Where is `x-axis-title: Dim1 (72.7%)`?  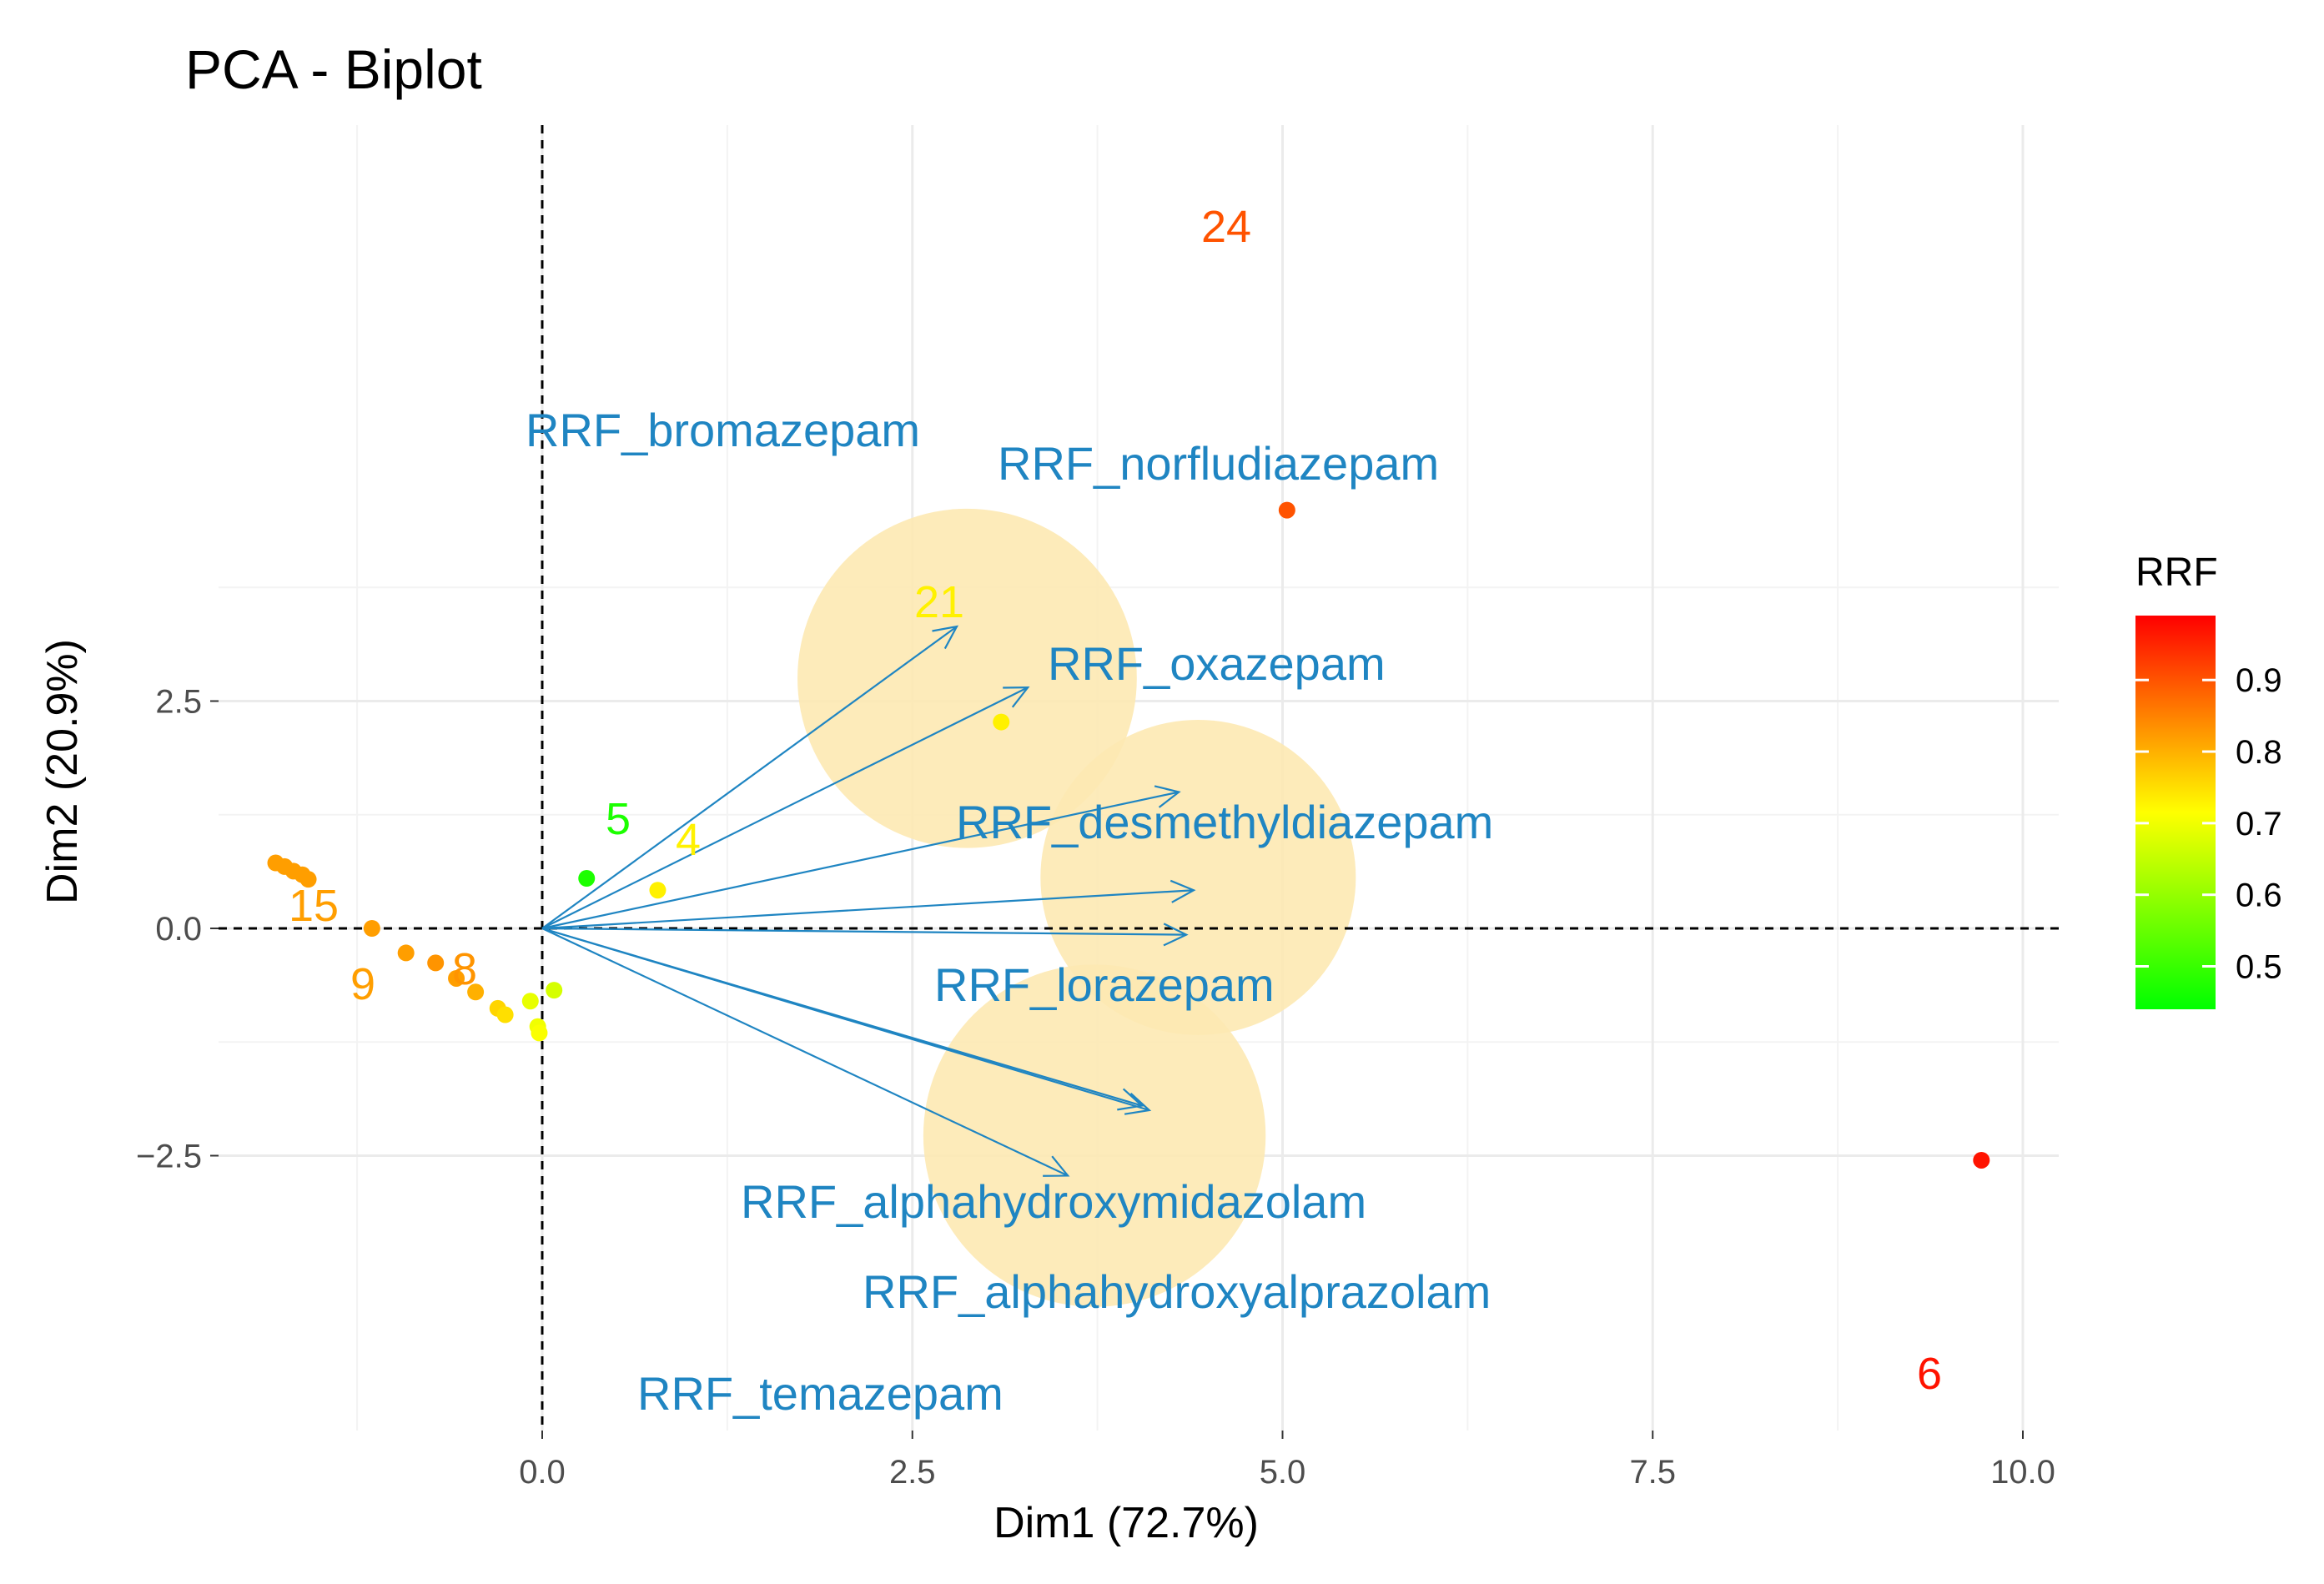
x-axis-title: Dim1 (72.7%) is located at coordinates (1126, 1523).